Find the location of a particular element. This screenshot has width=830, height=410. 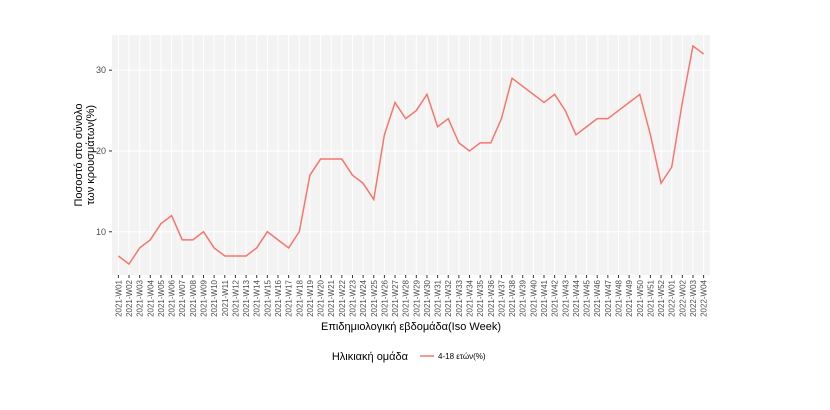

x-tick-label: 2021-W43 is located at coordinates (565, 297).